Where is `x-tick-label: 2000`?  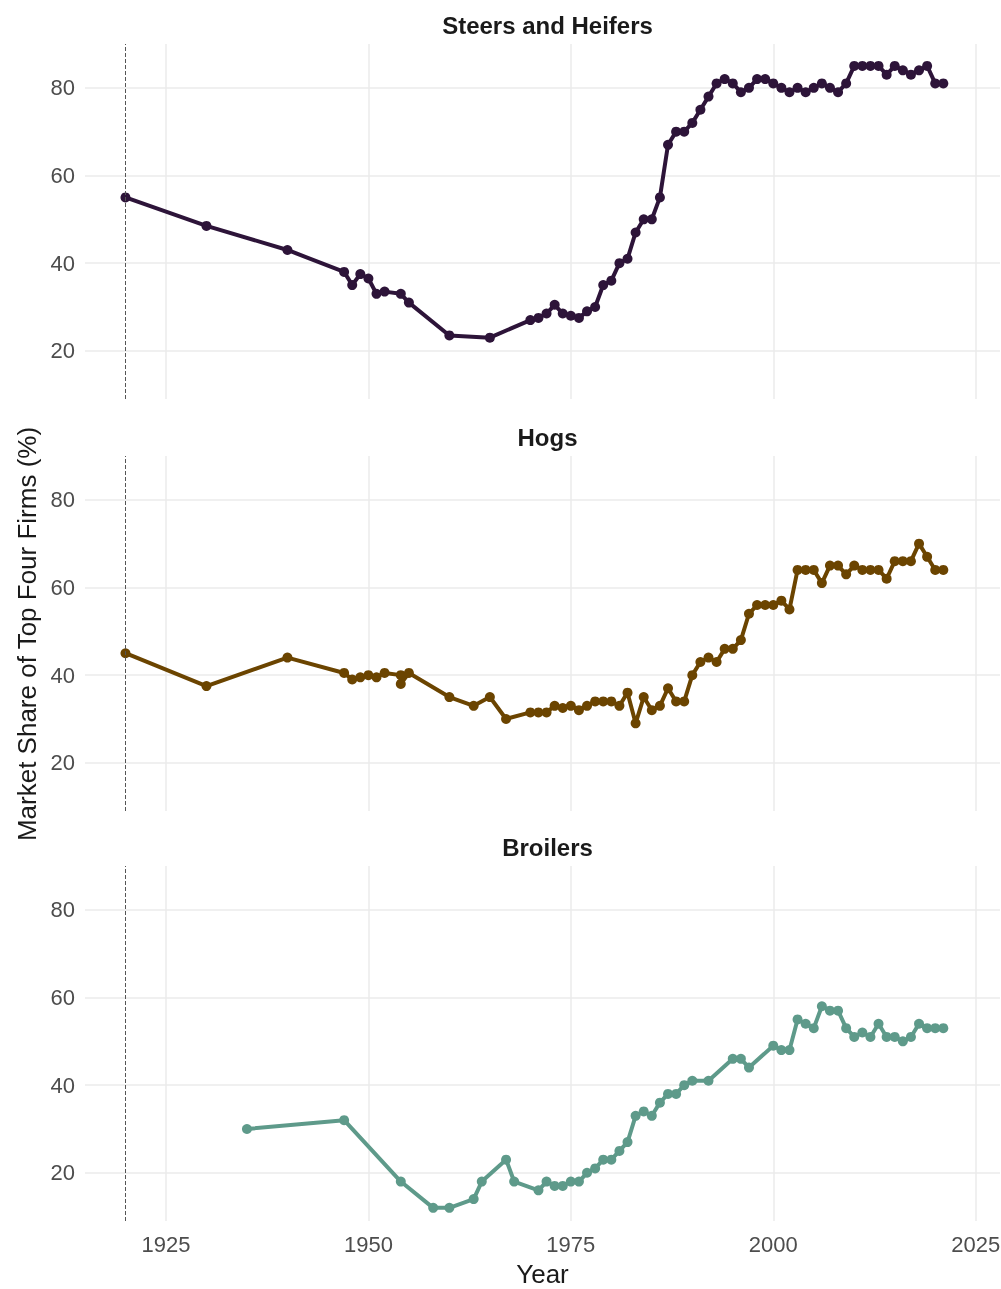
x-tick-label: 2000 is located at coordinates (773, 1244).